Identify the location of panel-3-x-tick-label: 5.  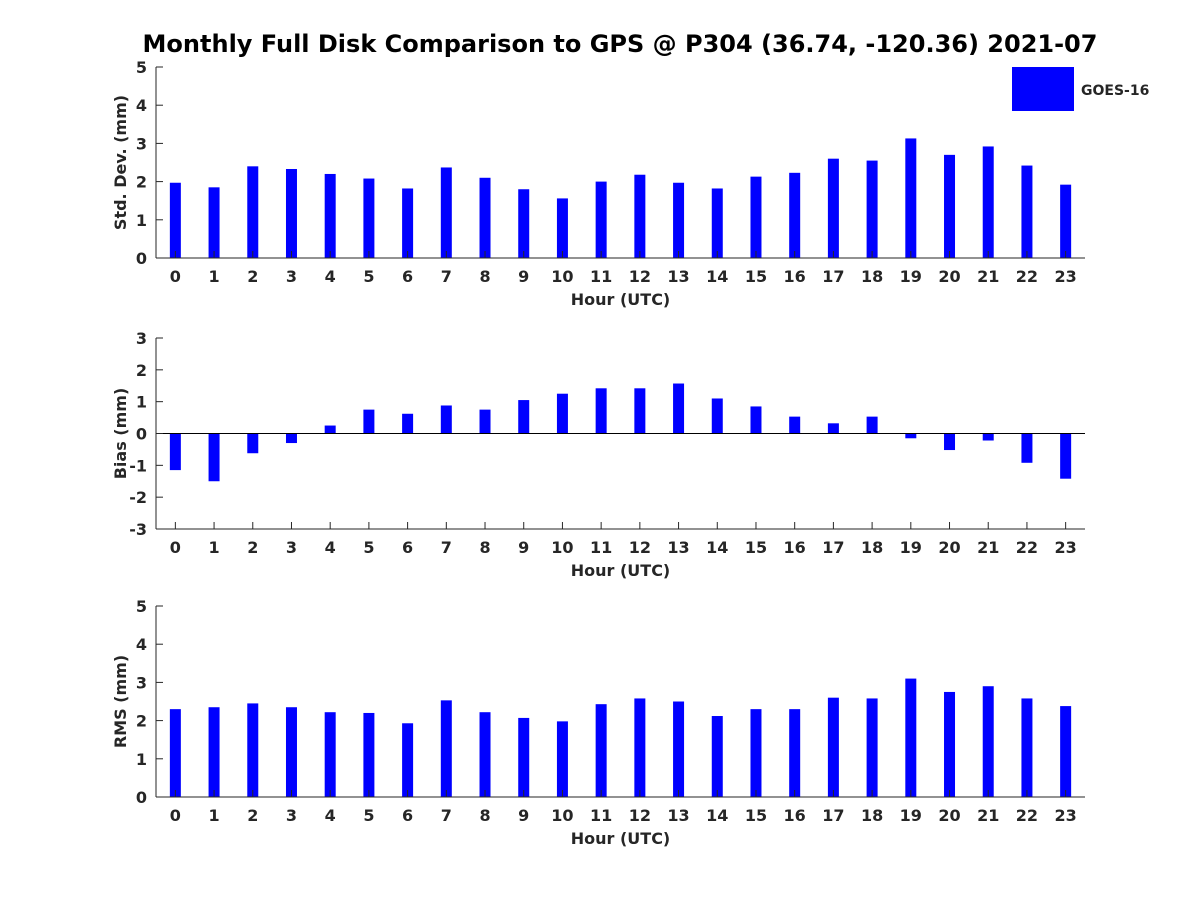
(368, 815).